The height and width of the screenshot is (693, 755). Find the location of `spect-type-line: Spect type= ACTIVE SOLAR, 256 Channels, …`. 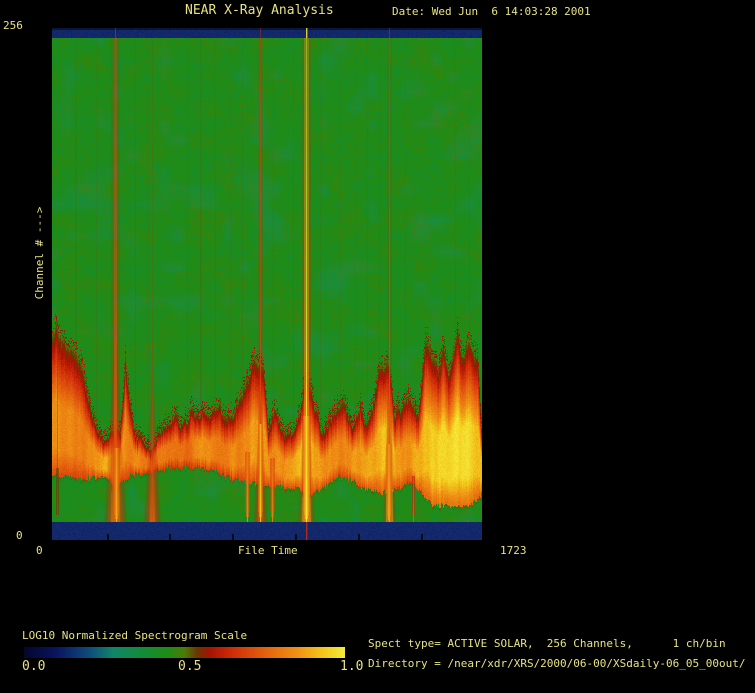

spect-type-line: Spect type= ACTIVE SOLAR, 256 Channels, … is located at coordinates (547, 643).